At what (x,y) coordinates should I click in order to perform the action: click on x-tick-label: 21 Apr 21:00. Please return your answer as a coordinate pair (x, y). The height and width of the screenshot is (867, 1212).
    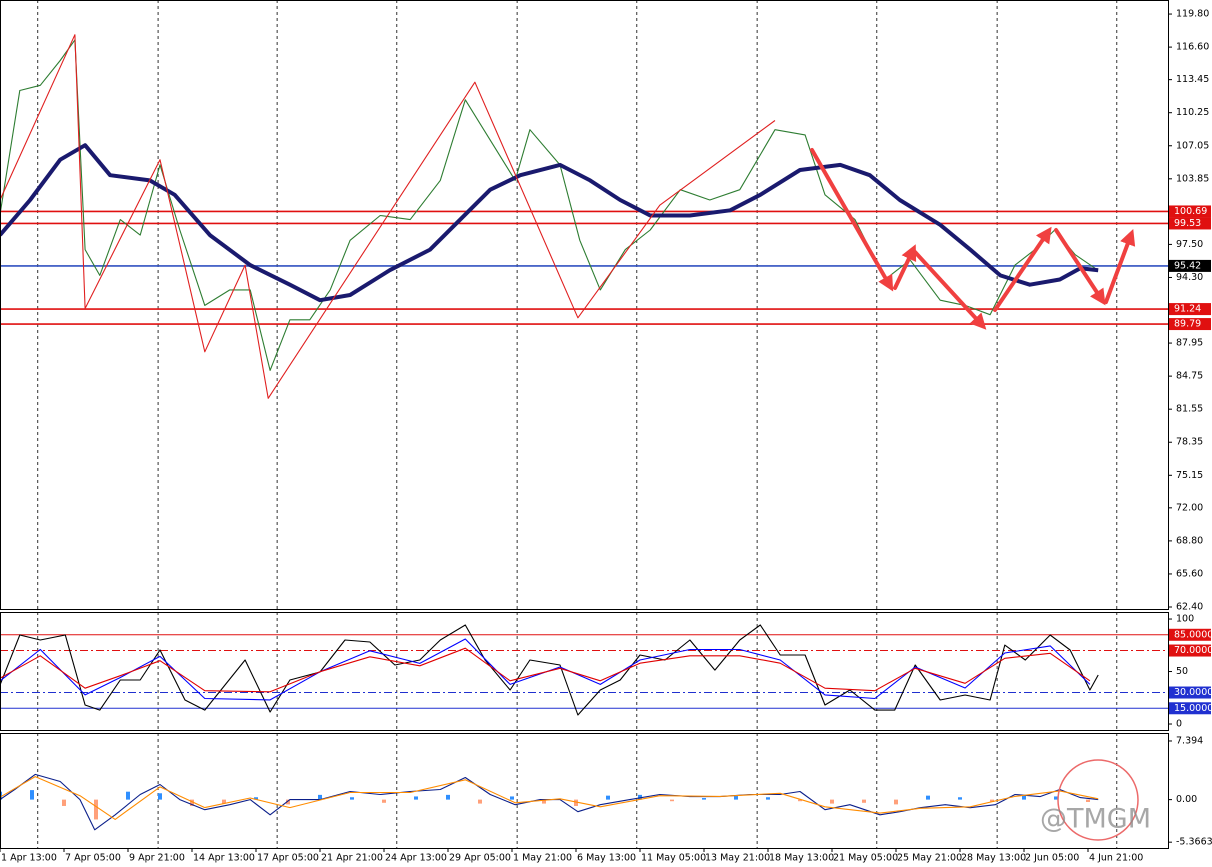
    Looking at the image, I should click on (352, 858).